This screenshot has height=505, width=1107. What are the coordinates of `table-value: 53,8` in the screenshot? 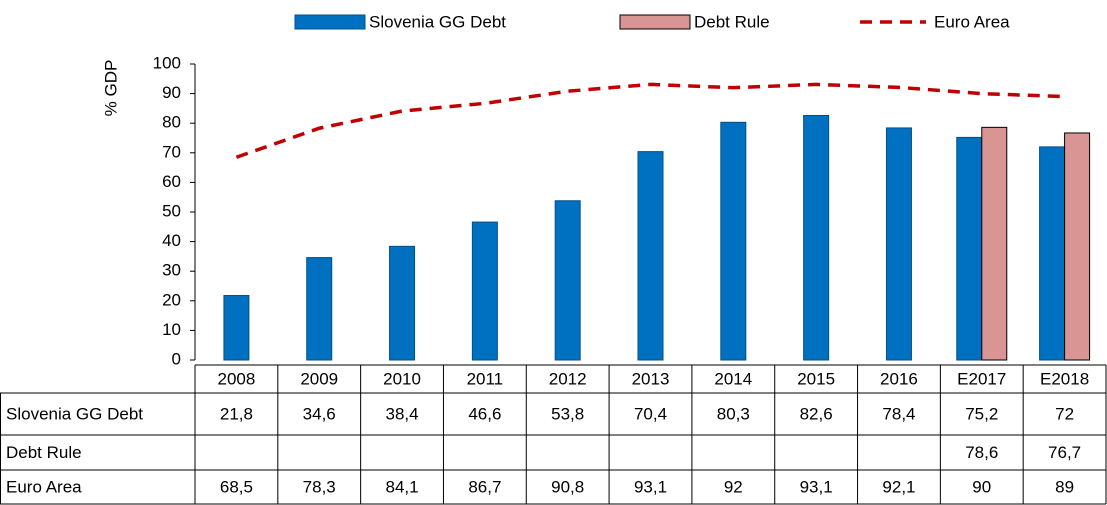 It's located at (567, 413).